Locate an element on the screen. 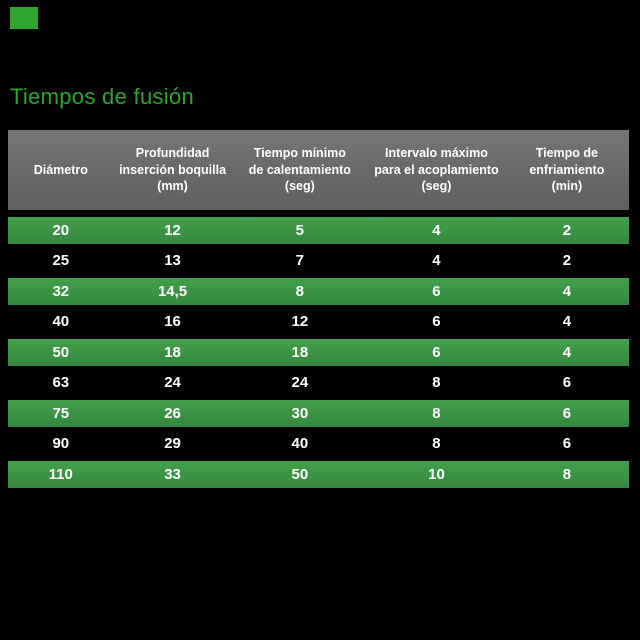 Image resolution: width=640 pixels, height=640 pixels. table-cell: 25 is located at coordinates (61, 261).